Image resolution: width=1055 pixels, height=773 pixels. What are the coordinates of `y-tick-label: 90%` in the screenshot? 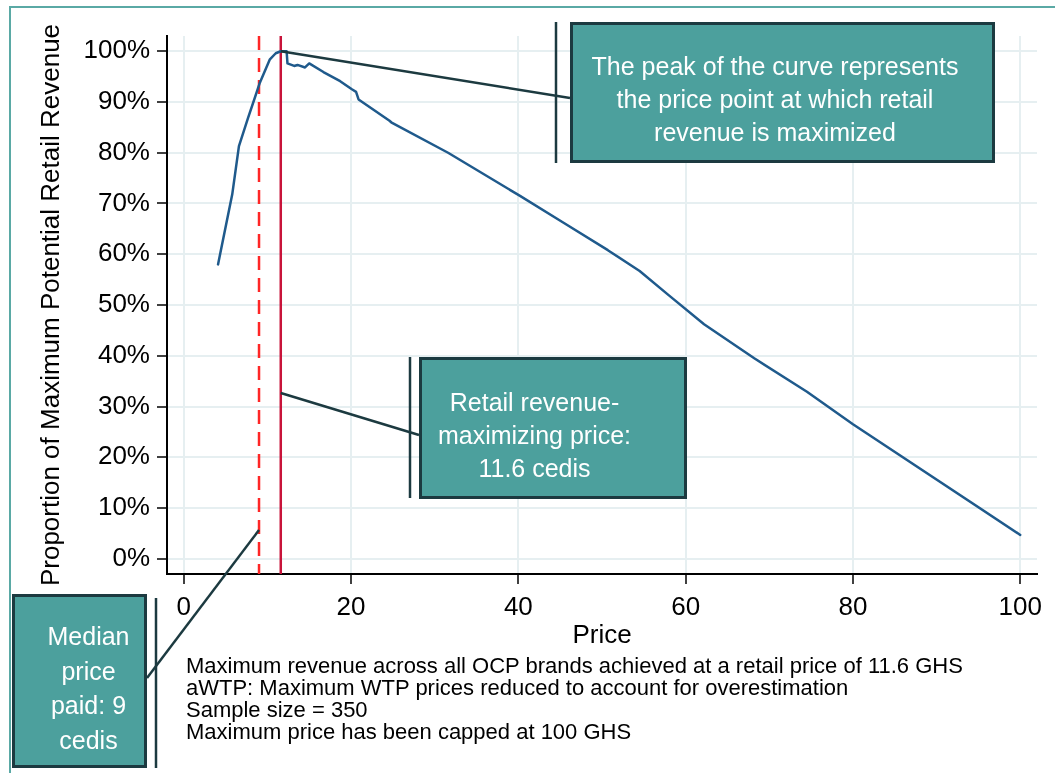 It's located at (123, 100).